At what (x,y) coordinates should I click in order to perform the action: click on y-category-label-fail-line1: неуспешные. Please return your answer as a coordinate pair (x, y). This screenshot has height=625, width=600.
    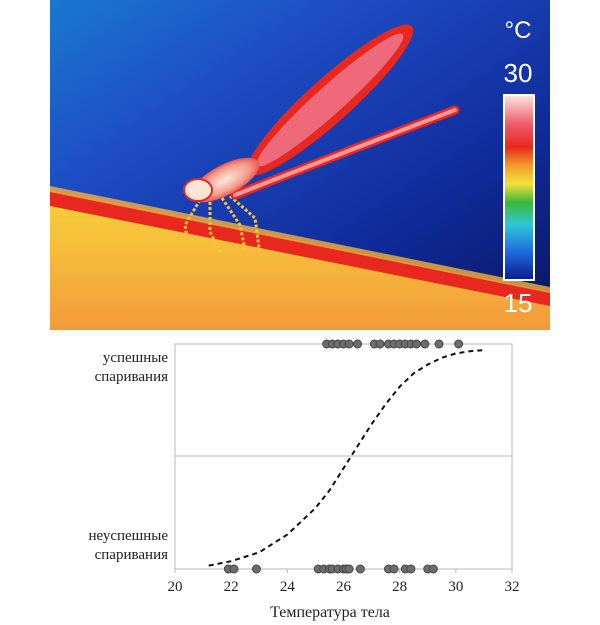
    Looking at the image, I should click on (129, 536).